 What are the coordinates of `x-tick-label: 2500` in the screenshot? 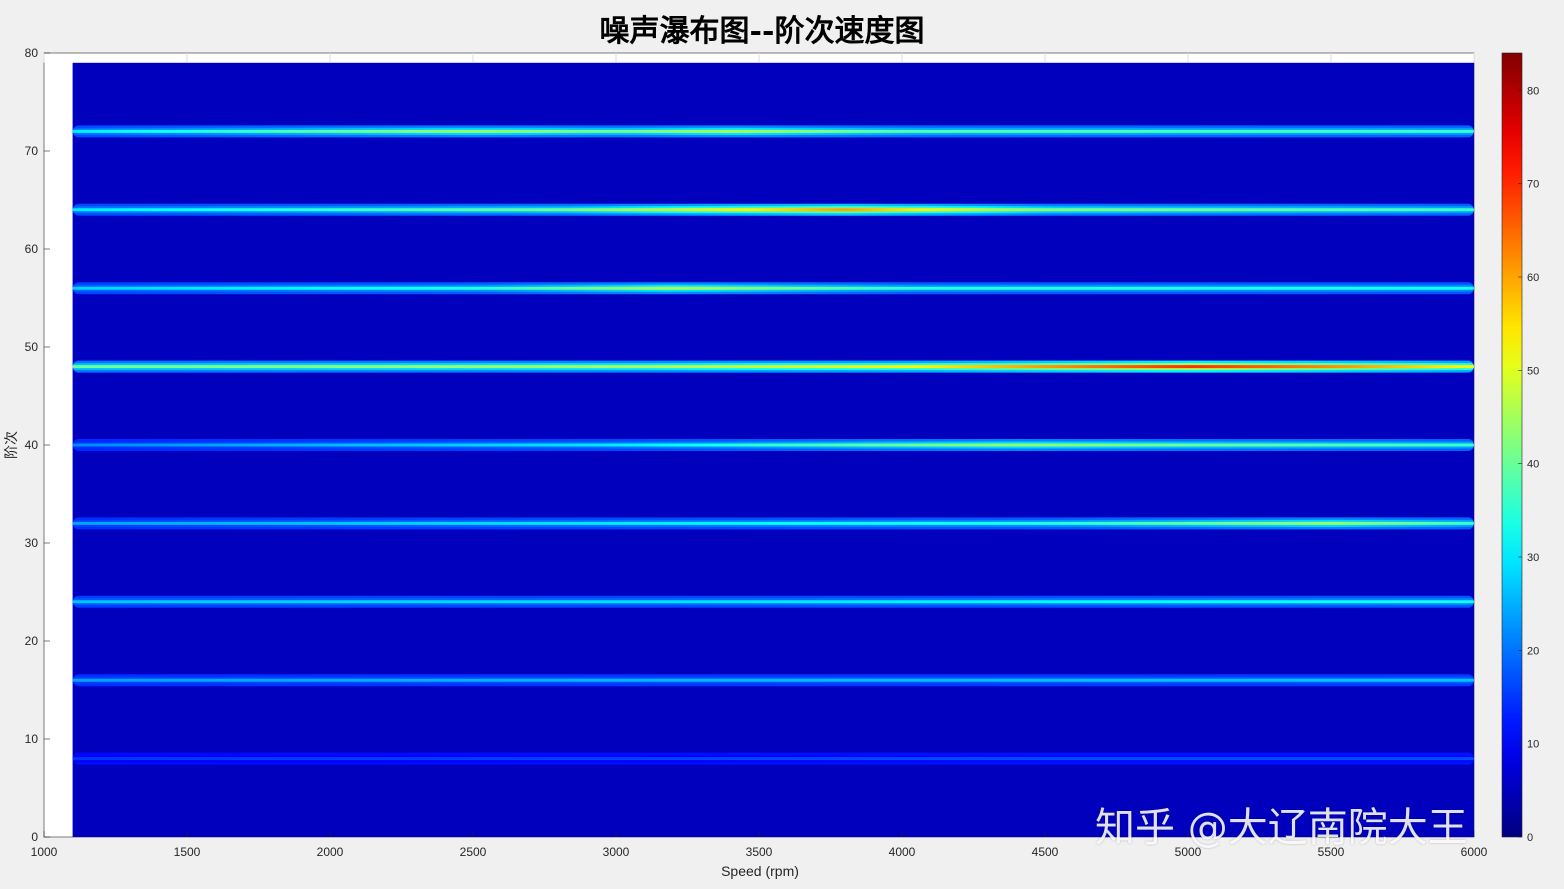 It's located at (473, 852).